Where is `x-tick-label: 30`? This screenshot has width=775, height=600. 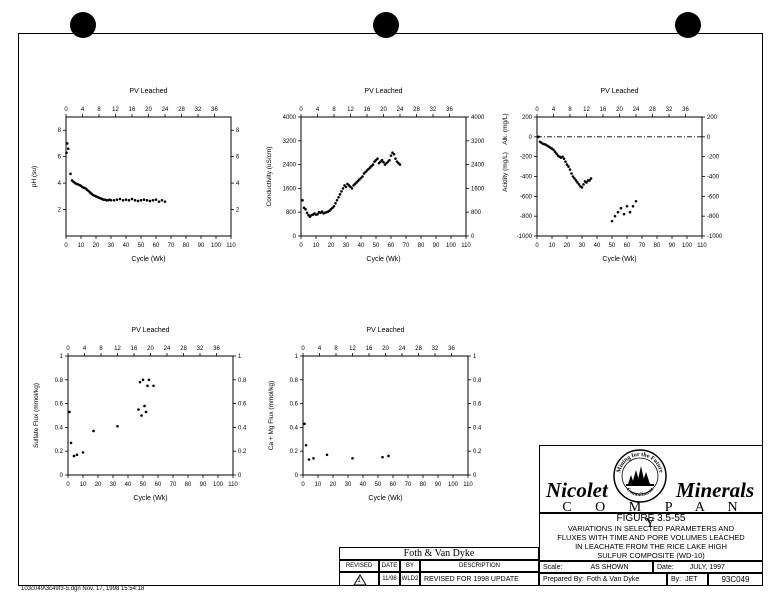 x-tick-label: 30 is located at coordinates (113, 485).